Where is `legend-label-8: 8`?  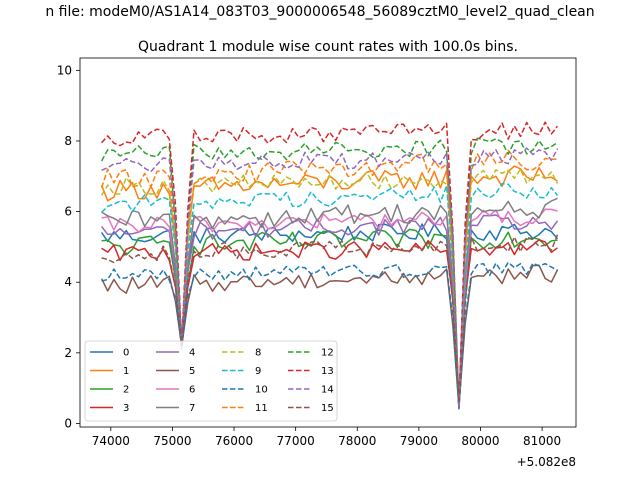
legend-label-8: 8 is located at coordinates (258, 353).